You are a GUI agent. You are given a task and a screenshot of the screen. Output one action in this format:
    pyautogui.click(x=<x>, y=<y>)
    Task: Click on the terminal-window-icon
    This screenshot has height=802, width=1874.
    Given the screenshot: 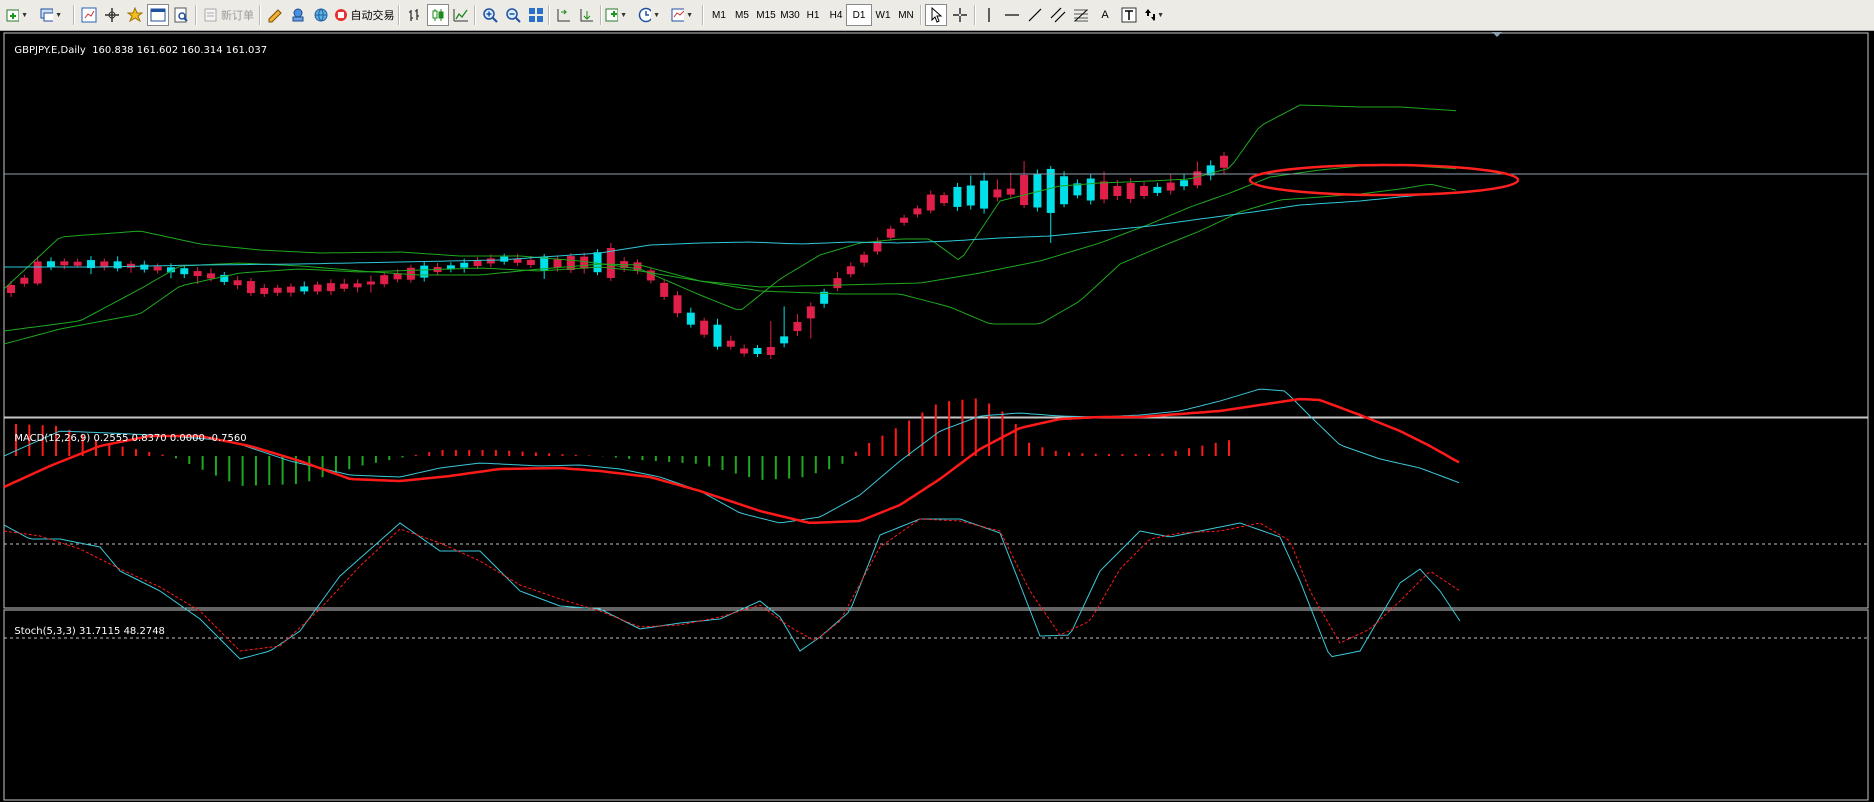 What is the action you would take?
    pyautogui.click(x=158, y=15)
    